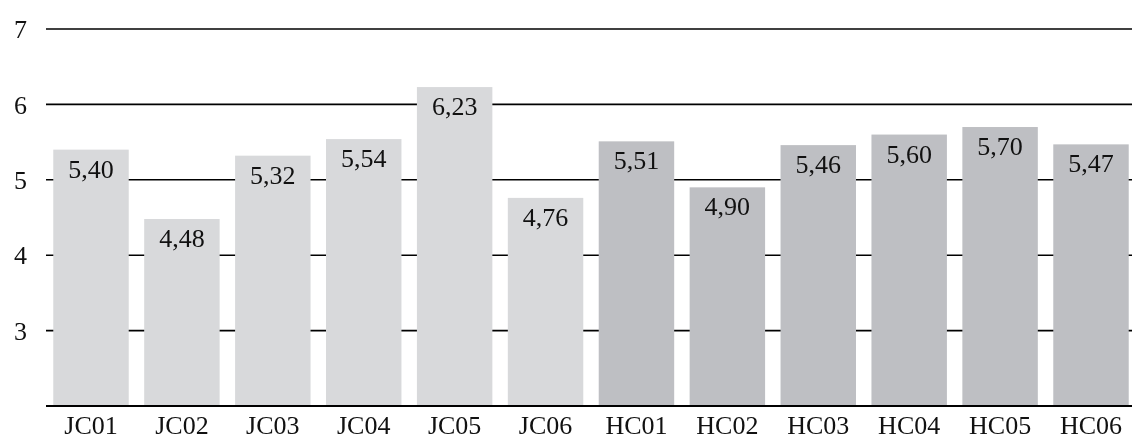  I want to click on x-tick-label: HC02, so click(727, 425).